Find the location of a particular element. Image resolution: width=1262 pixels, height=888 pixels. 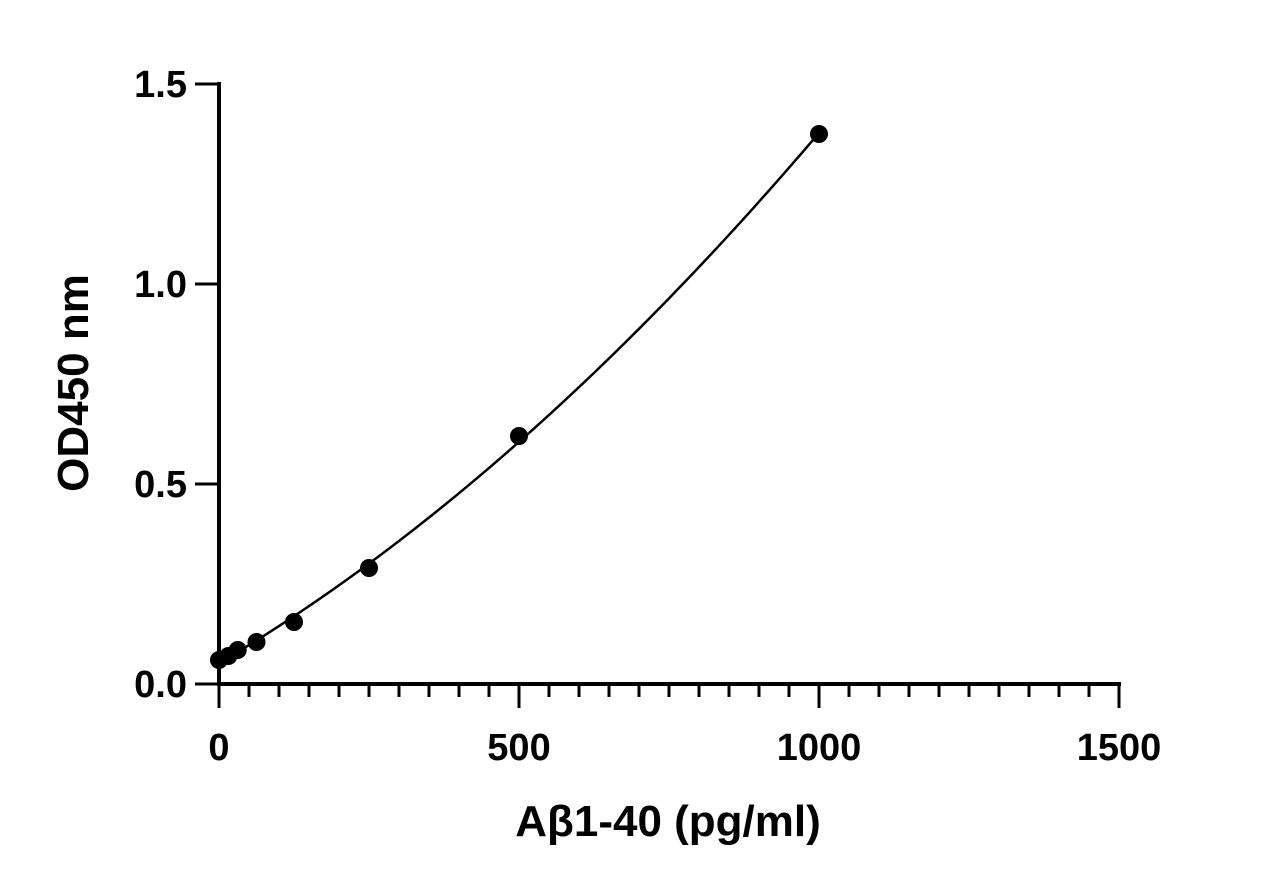

x-axis-ticks: 0 500 1000 1500 is located at coordinates (684, 726).